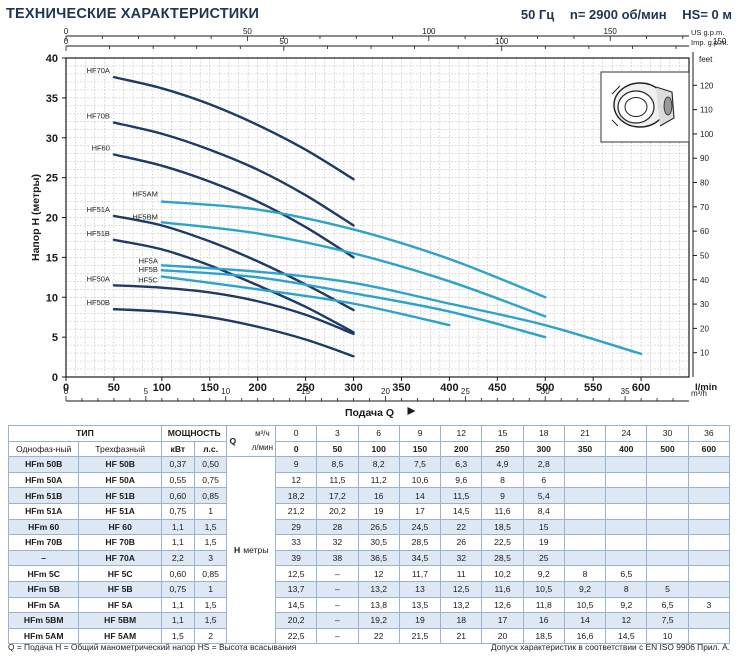  What do you see at coordinates (449, 388) in the screenshot?
I see `x-tick-label: 400` at bounding box center [449, 388].